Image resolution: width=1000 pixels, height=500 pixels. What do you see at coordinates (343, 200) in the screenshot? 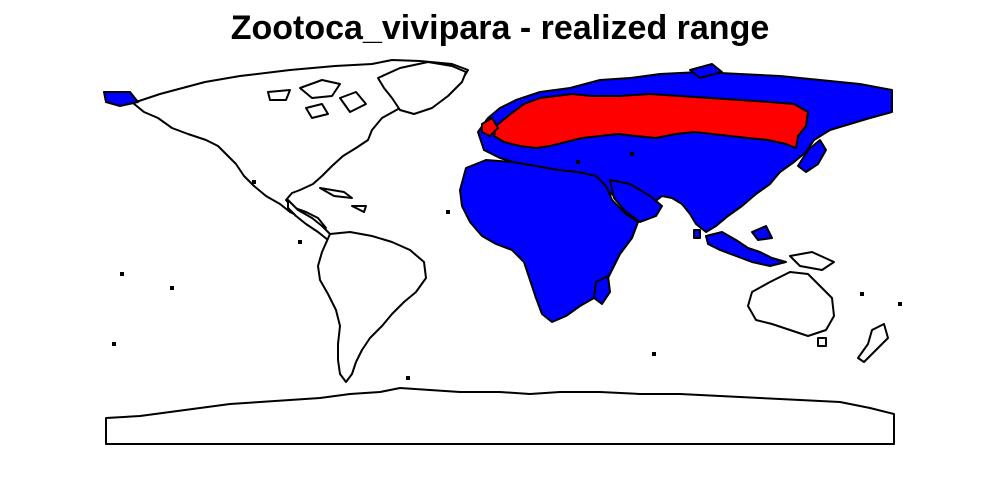
I see `caribbean-islands` at bounding box center [343, 200].